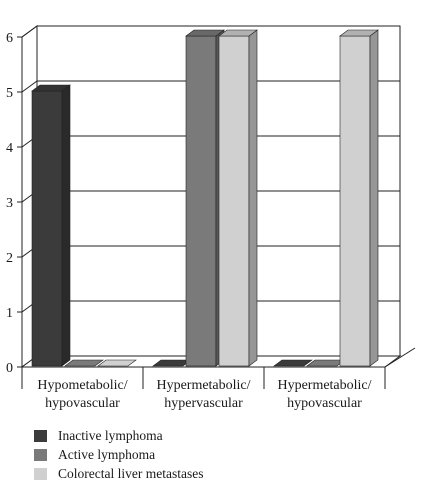  What do you see at coordinates (9, 148) in the screenshot?
I see `y-tick-label: 4` at bounding box center [9, 148].